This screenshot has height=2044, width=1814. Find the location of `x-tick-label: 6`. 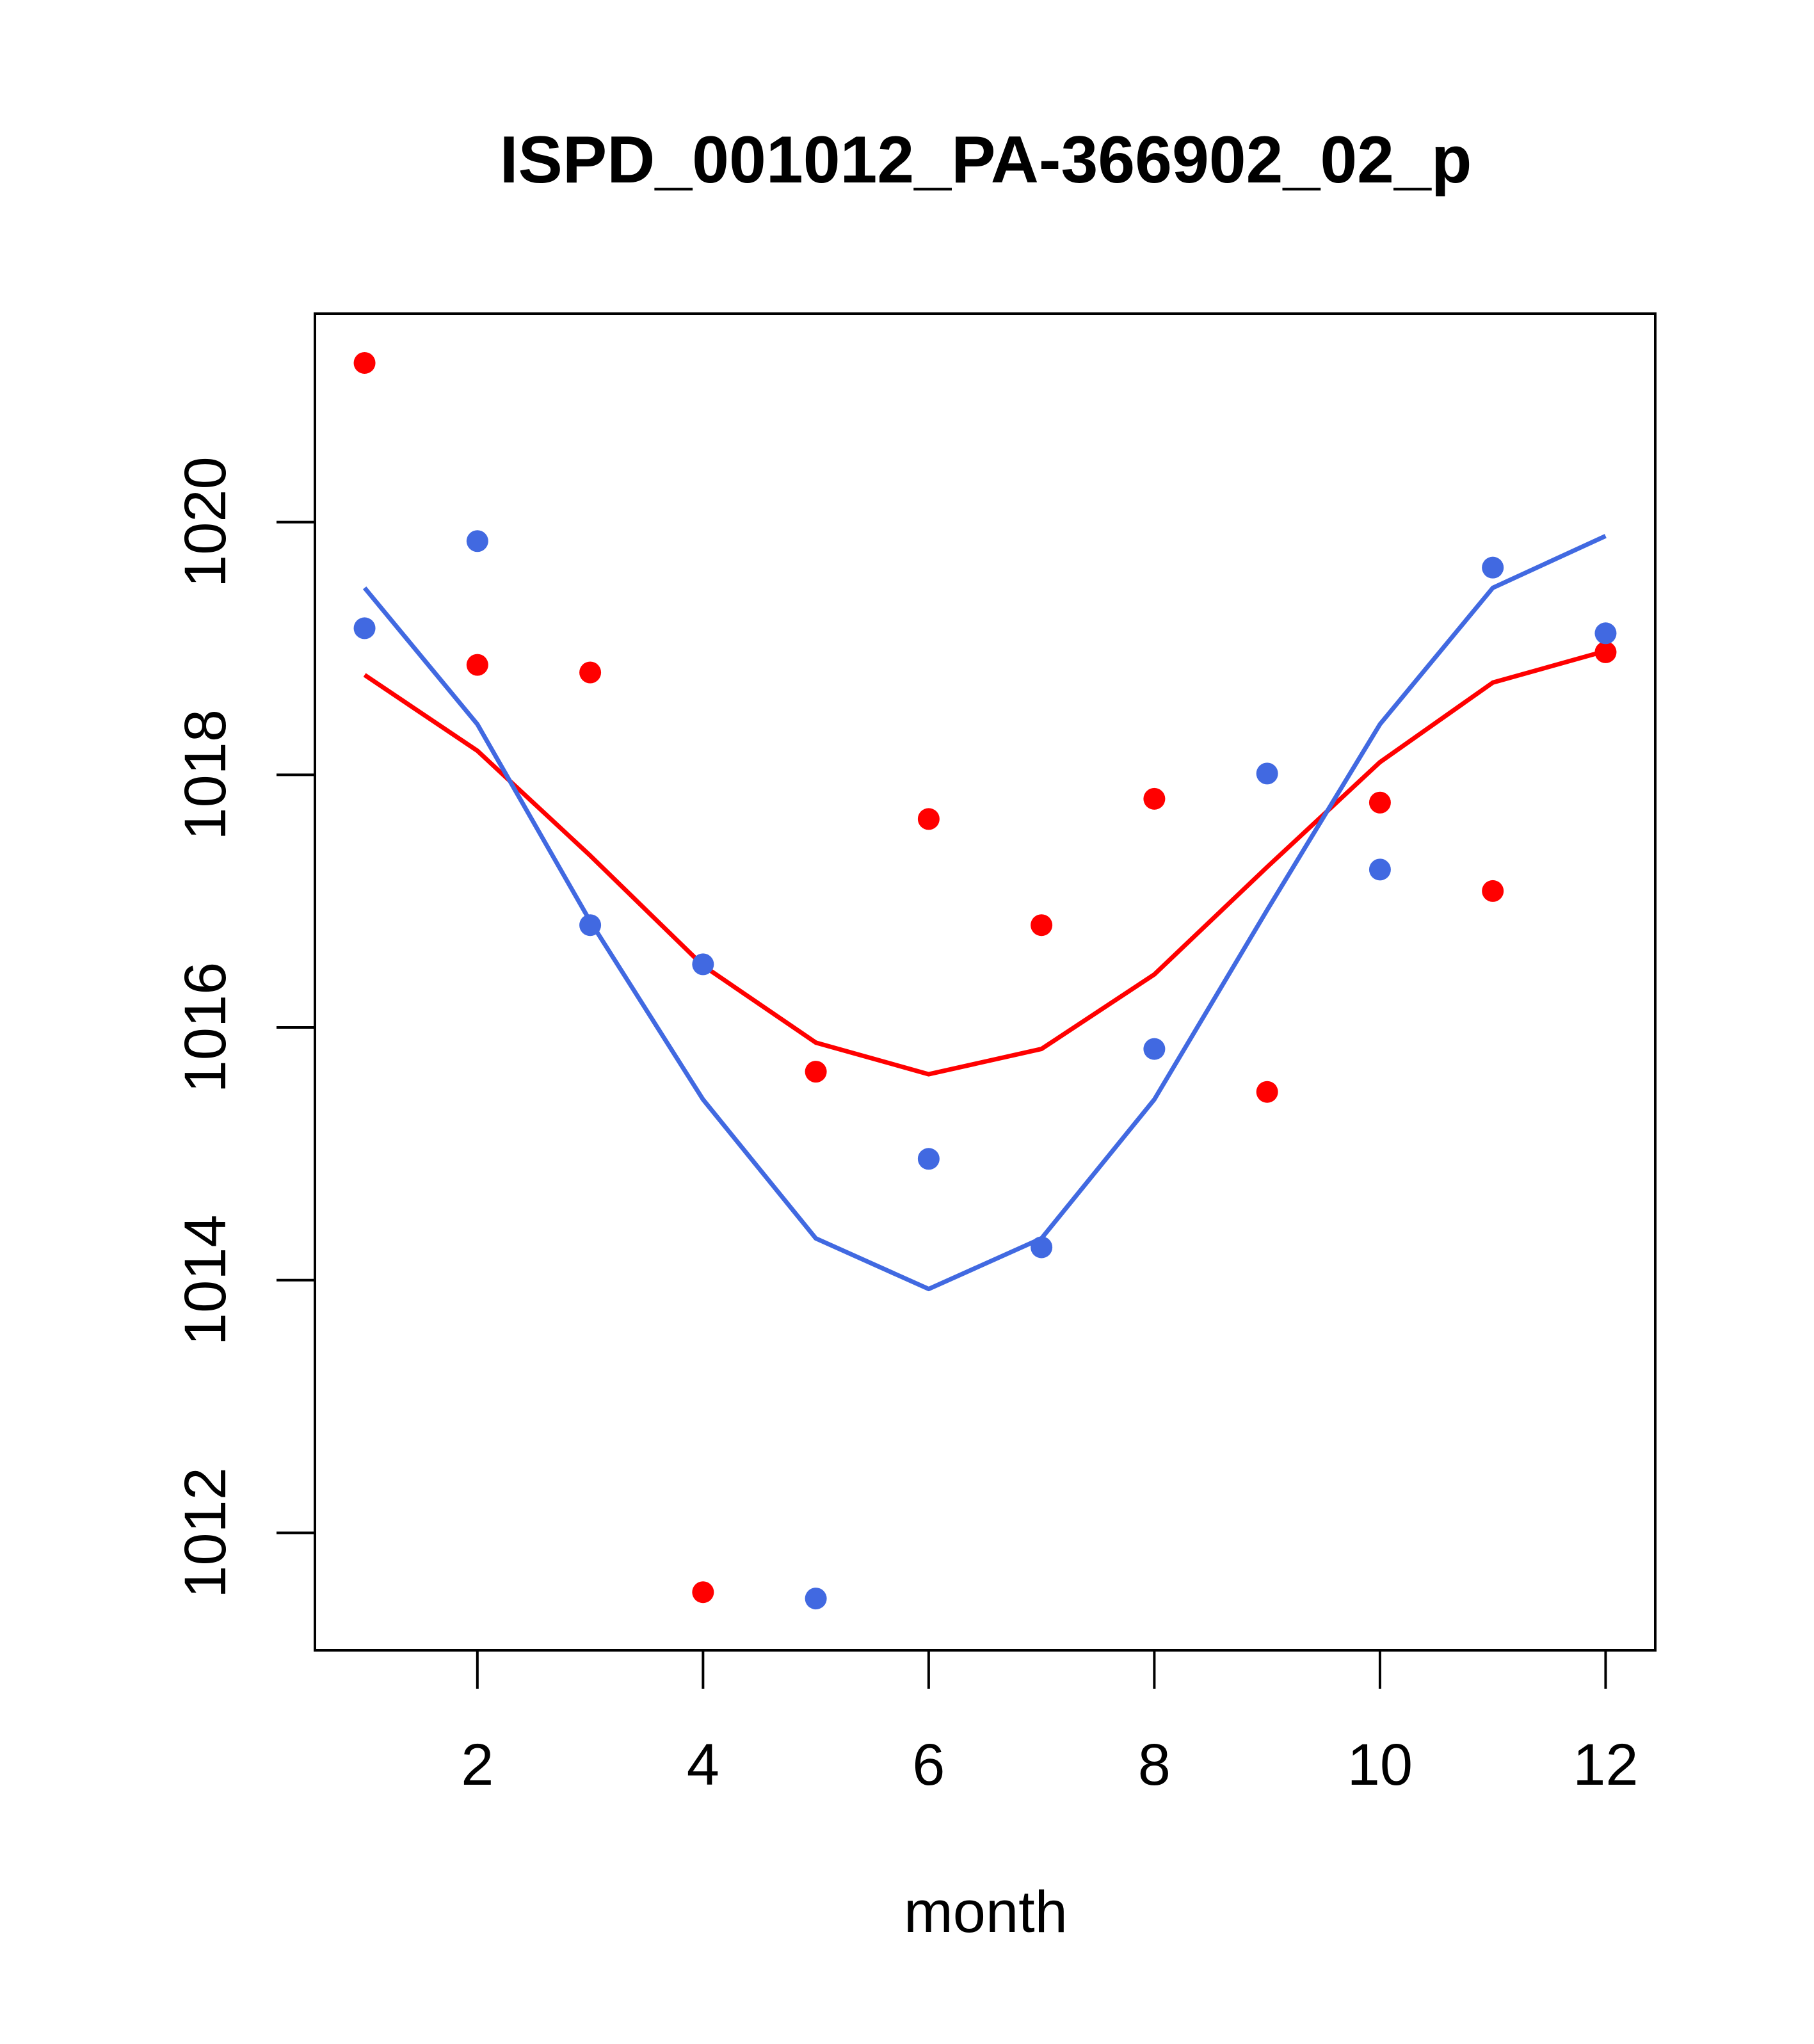

x-tick-label: 6 is located at coordinates (928, 1765).